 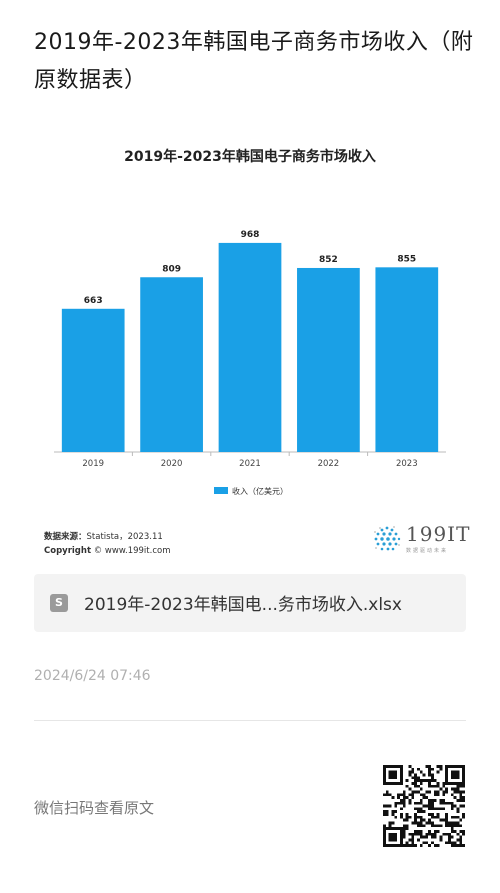 What do you see at coordinates (68, 551) in the screenshot?
I see `copyright-label: Copyright` at bounding box center [68, 551].